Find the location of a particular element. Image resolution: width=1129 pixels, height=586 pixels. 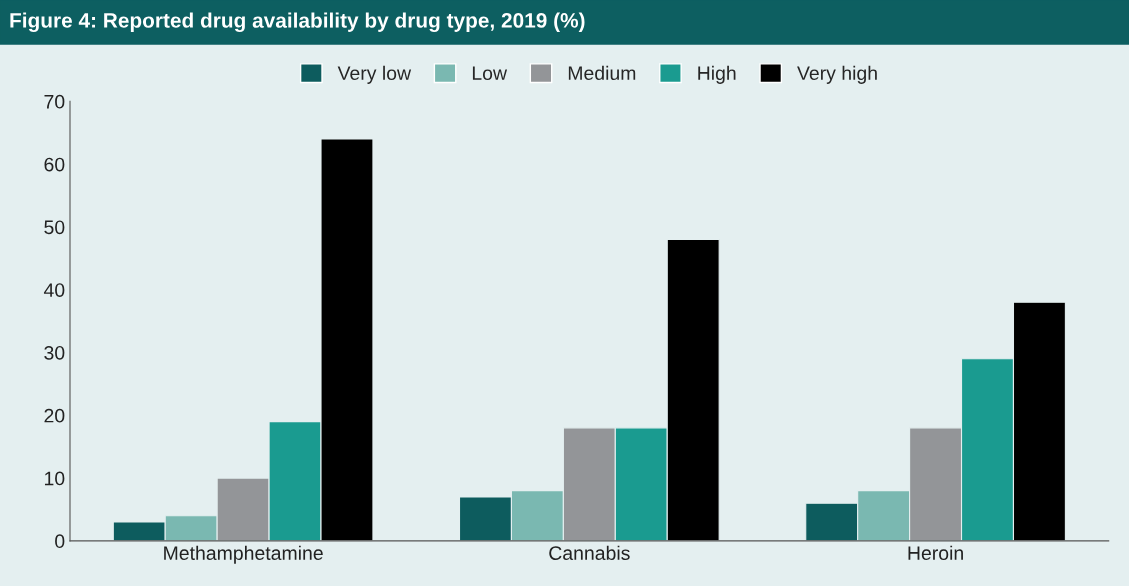

y-tick-label: 20 is located at coordinates (54, 415).